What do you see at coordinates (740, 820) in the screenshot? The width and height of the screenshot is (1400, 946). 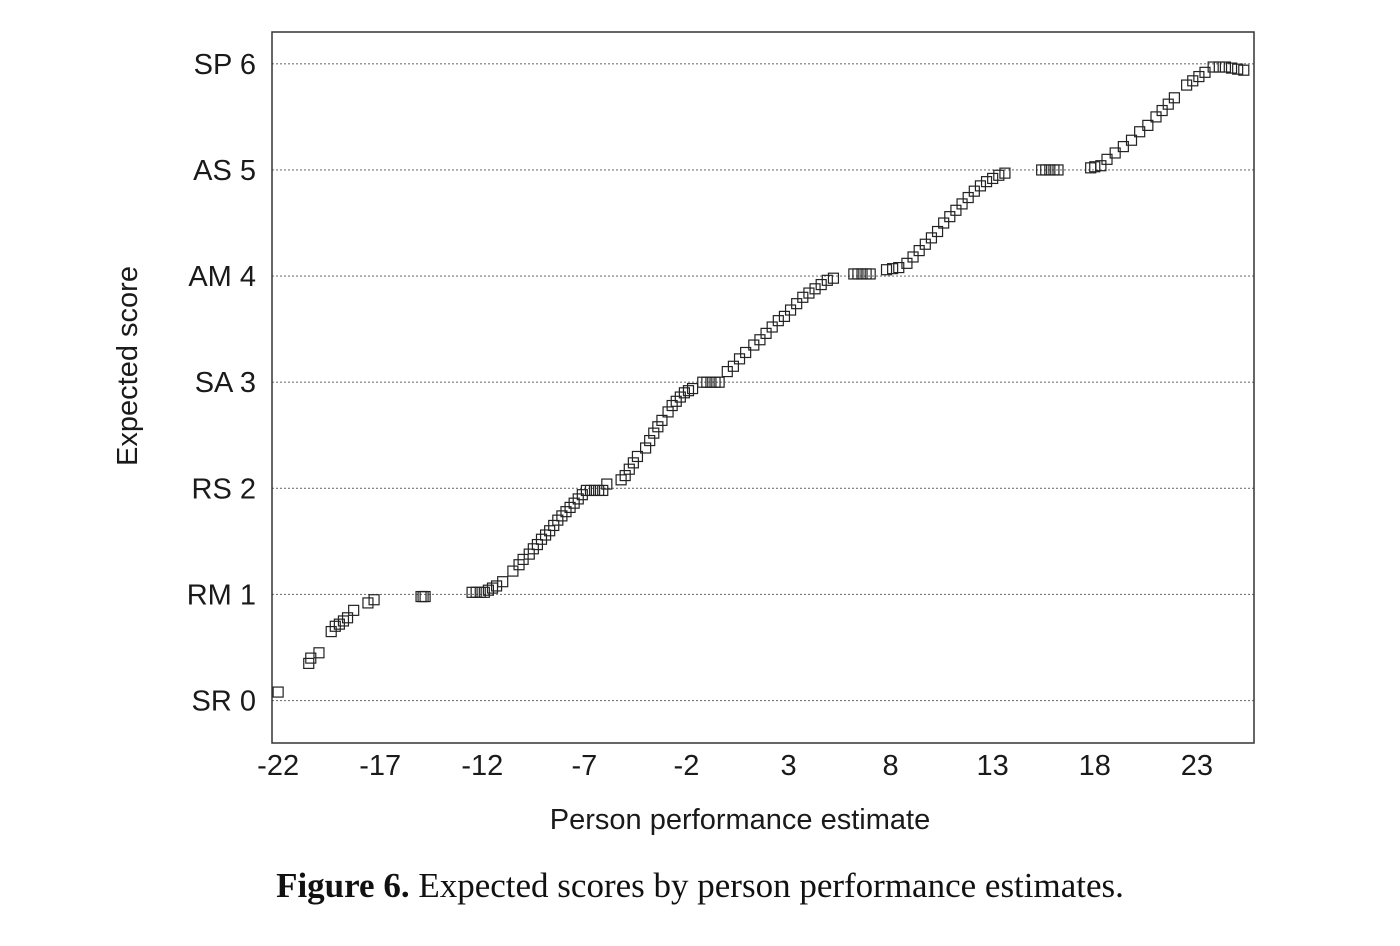 I see `x-axis-title: Person performance estimate` at bounding box center [740, 820].